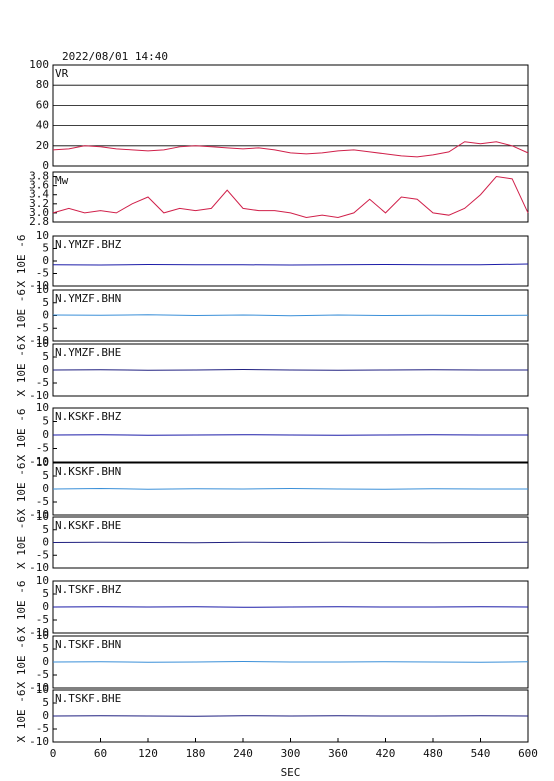  What do you see at coordinates (62, 180) in the screenshot?
I see `series-label: Mw` at bounding box center [62, 180].